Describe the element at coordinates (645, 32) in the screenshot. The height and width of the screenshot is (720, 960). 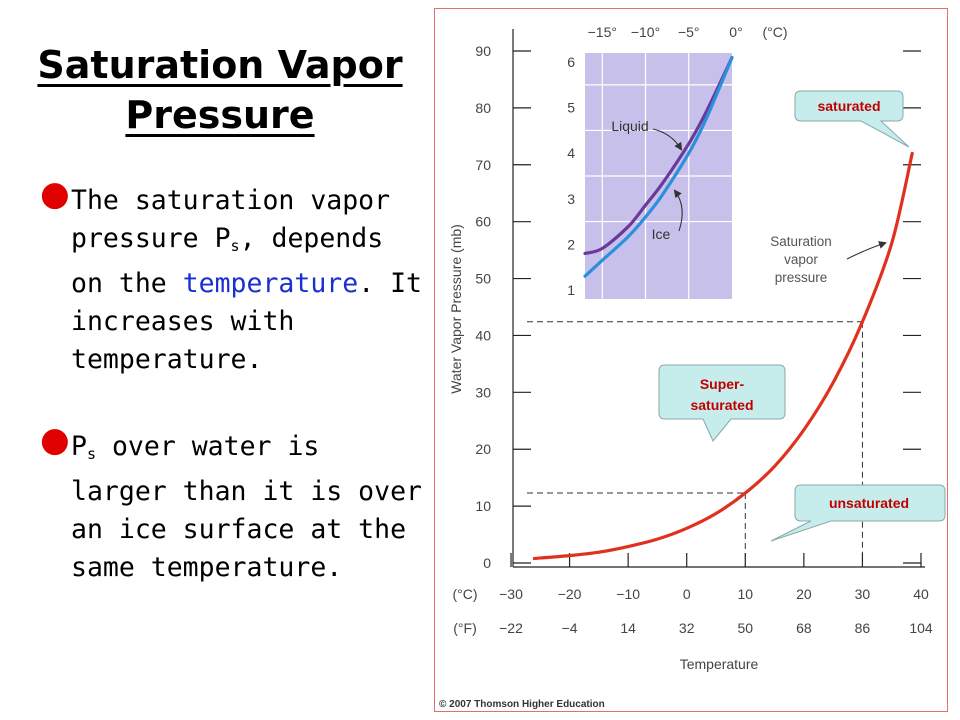
I see `inset-x-tick-label: −10°` at that location.